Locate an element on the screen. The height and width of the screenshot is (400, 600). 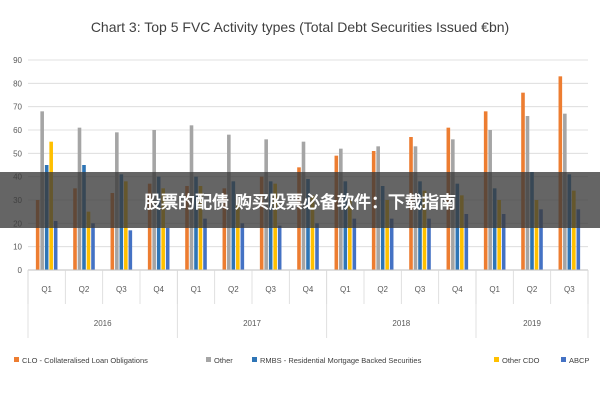
legend-label-clo: CLO - Collateralised Loan Obligations is located at coordinates (85, 360).